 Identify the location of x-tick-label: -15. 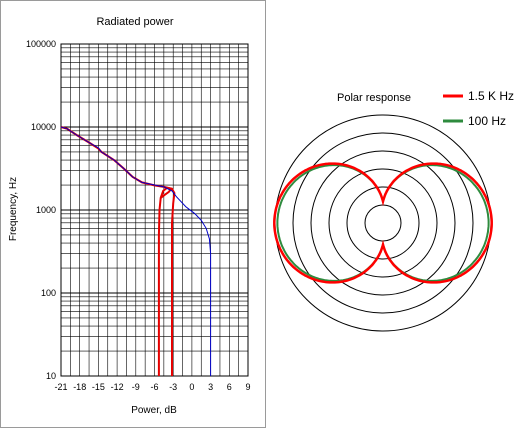
(98, 387).